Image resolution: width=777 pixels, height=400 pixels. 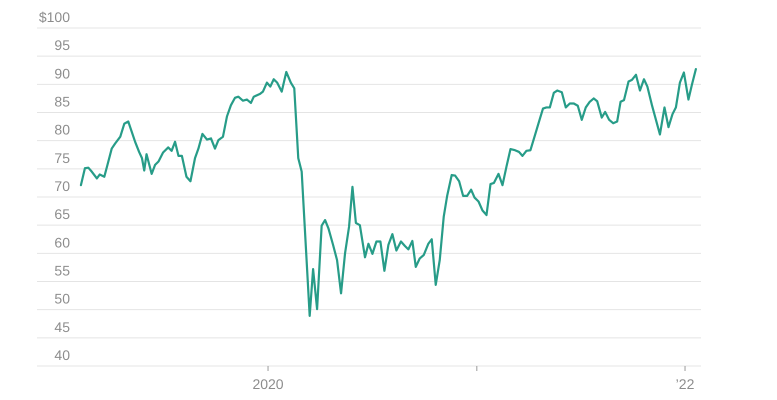 What do you see at coordinates (62, 45) in the screenshot?
I see `y-tick-label: 95` at bounding box center [62, 45].